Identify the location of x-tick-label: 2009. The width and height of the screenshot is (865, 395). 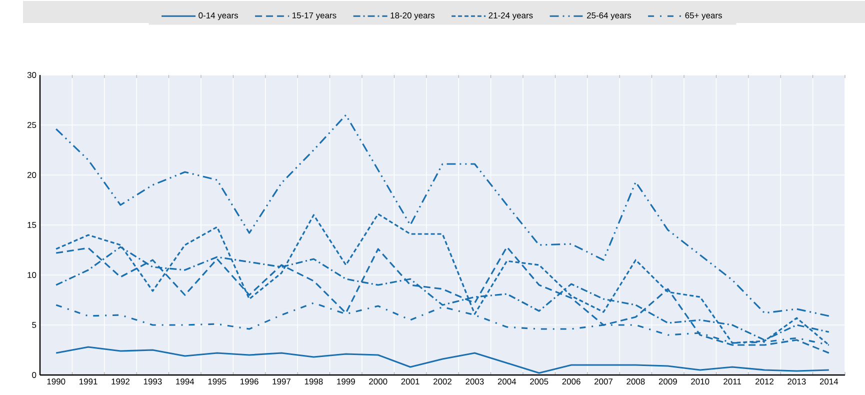
(667, 381).